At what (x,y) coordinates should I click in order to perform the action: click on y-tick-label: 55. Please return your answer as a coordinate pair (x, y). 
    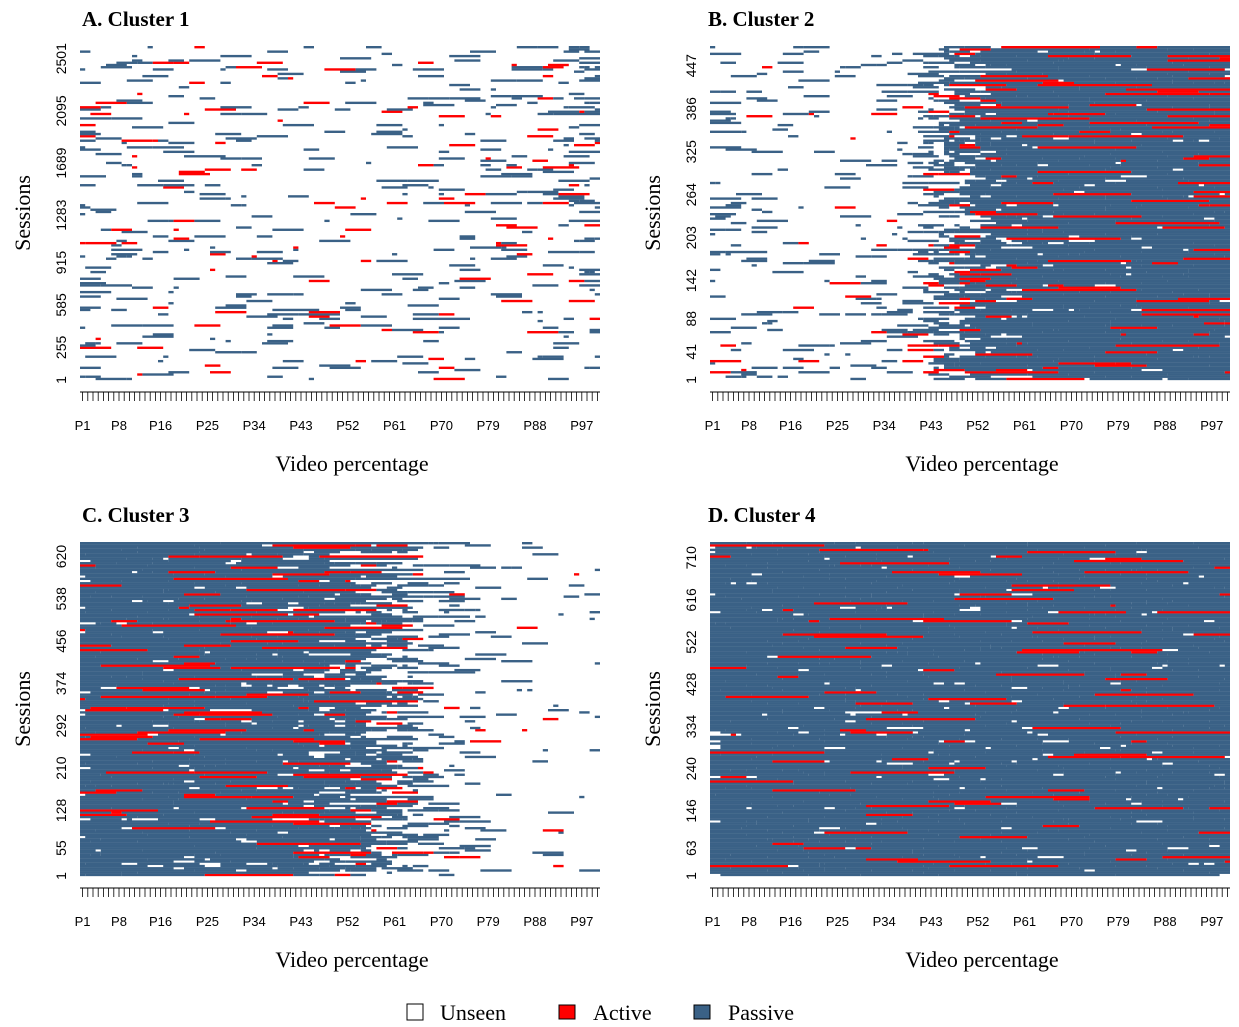
    Looking at the image, I should click on (61, 848).